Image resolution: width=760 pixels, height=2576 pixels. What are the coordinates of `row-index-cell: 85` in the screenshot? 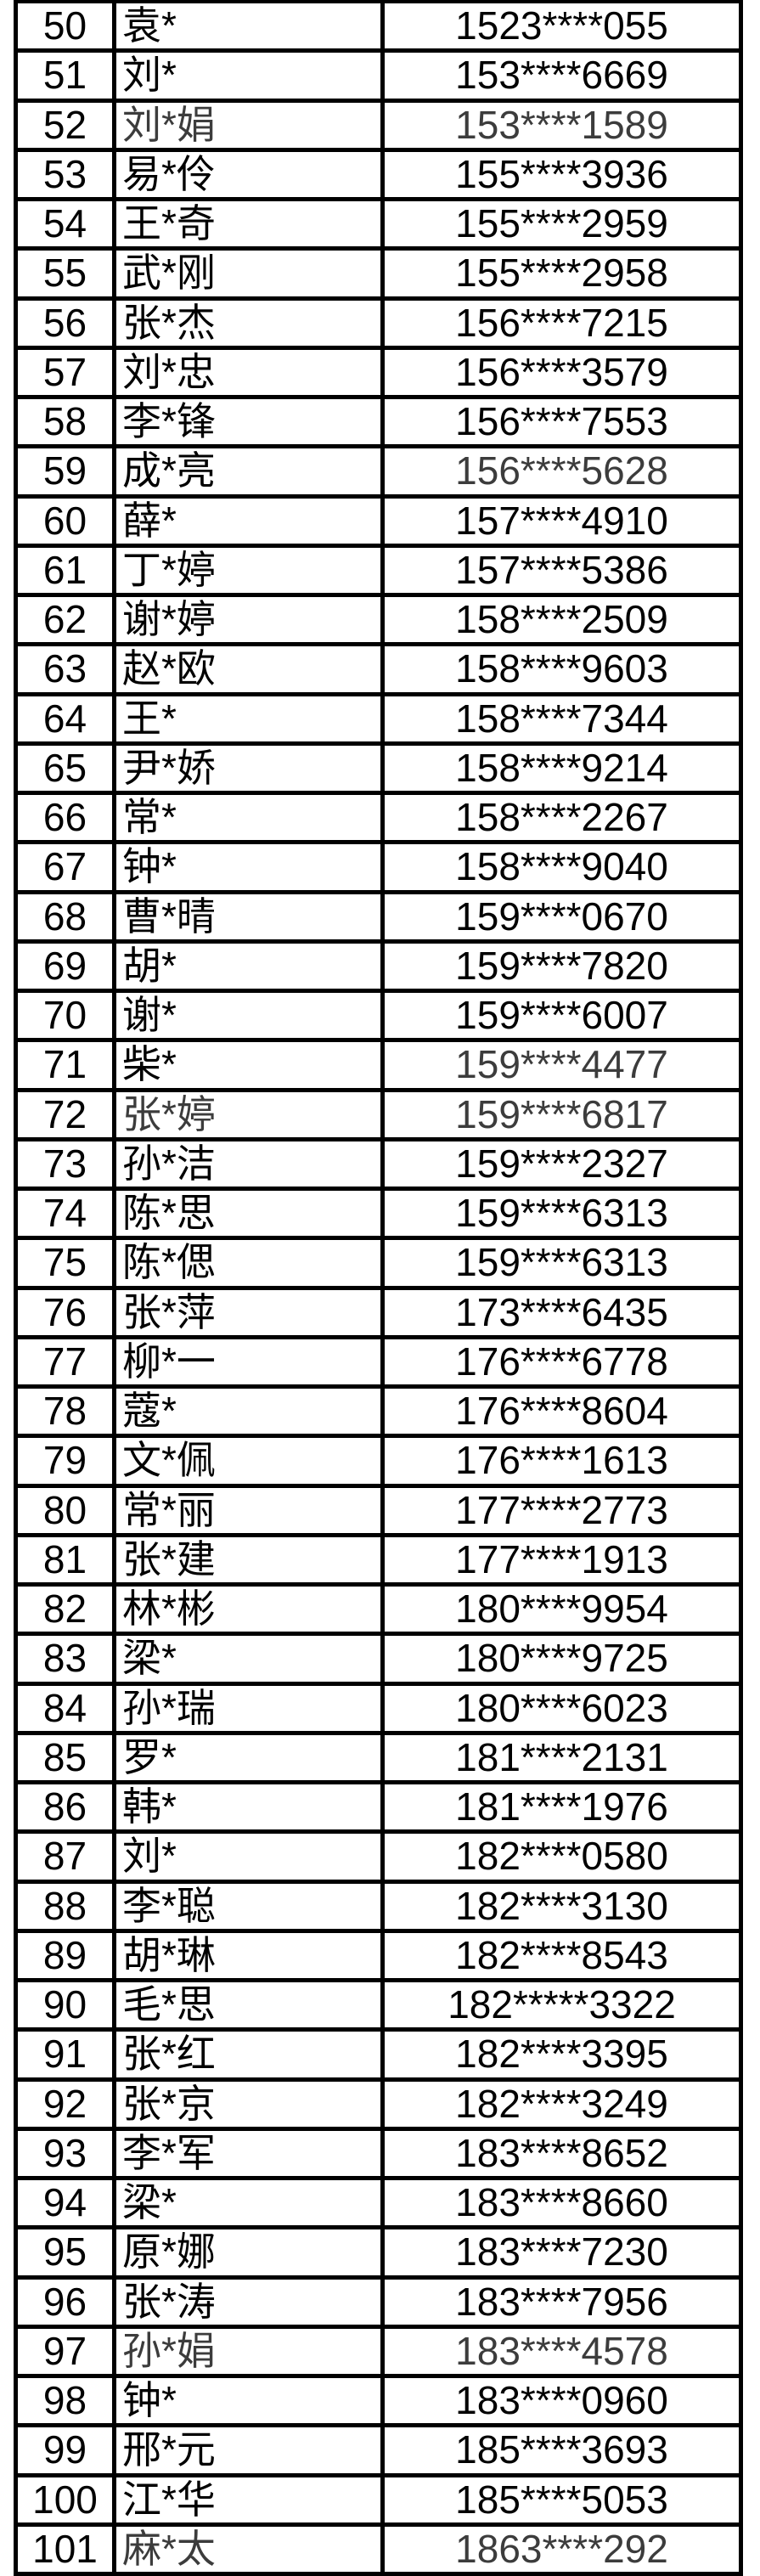 It's located at (67, 1757).